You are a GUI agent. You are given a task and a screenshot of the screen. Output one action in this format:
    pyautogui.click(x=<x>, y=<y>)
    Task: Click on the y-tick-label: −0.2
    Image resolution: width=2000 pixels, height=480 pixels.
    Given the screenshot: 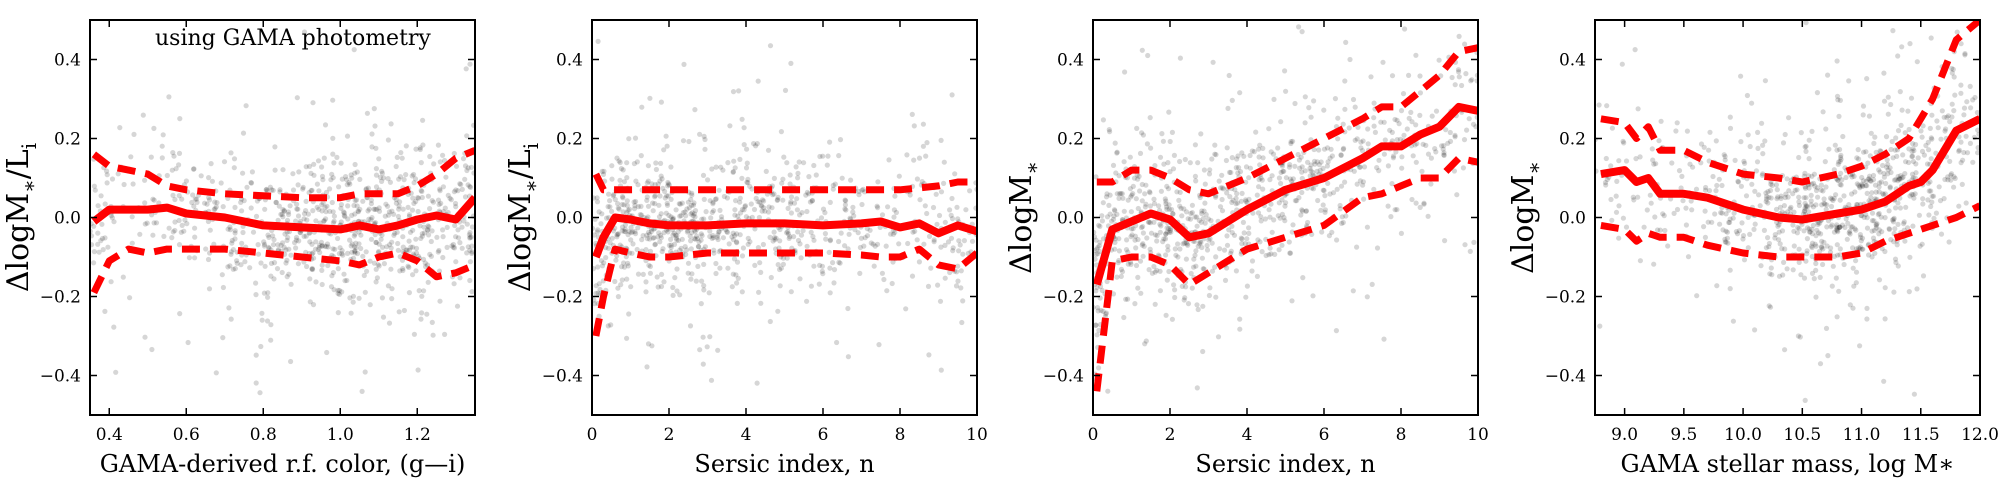 What is the action you would take?
    pyautogui.click(x=562, y=298)
    